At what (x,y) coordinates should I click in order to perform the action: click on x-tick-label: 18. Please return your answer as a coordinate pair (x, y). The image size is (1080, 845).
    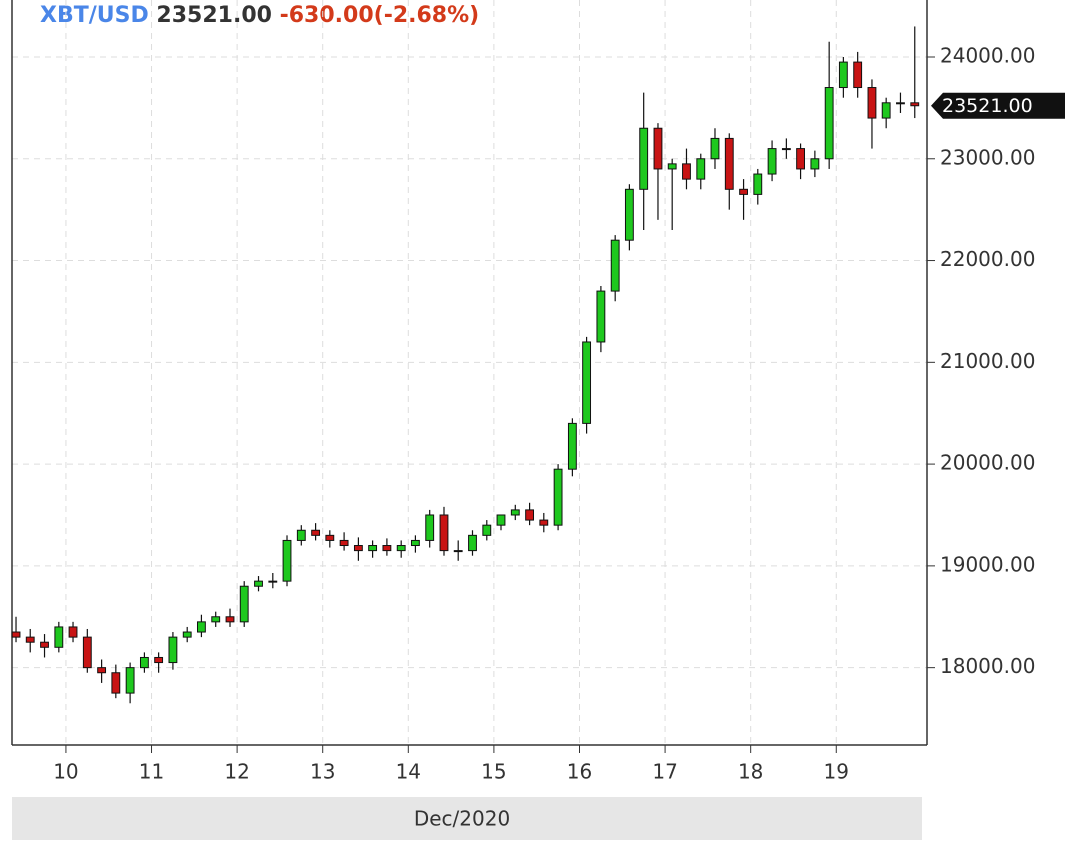
    Looking at the image, I should click on (750, 772).